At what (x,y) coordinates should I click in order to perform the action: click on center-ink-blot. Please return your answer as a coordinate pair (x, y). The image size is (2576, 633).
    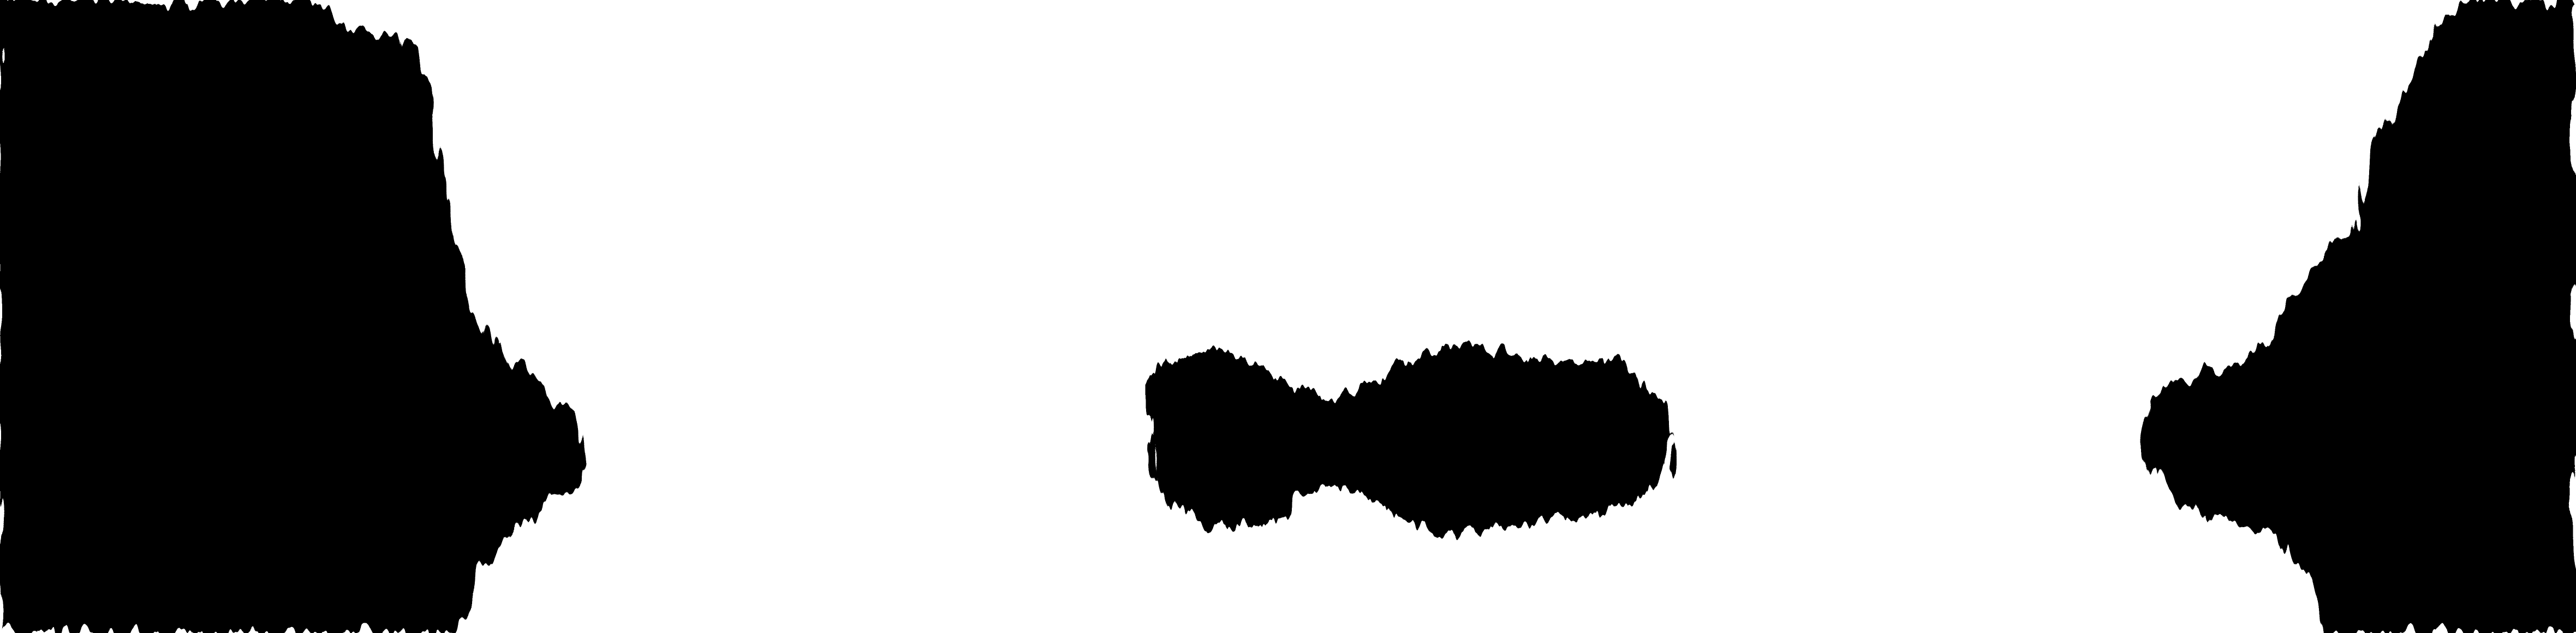
    Looking at the image, I should click on (1410, 439).